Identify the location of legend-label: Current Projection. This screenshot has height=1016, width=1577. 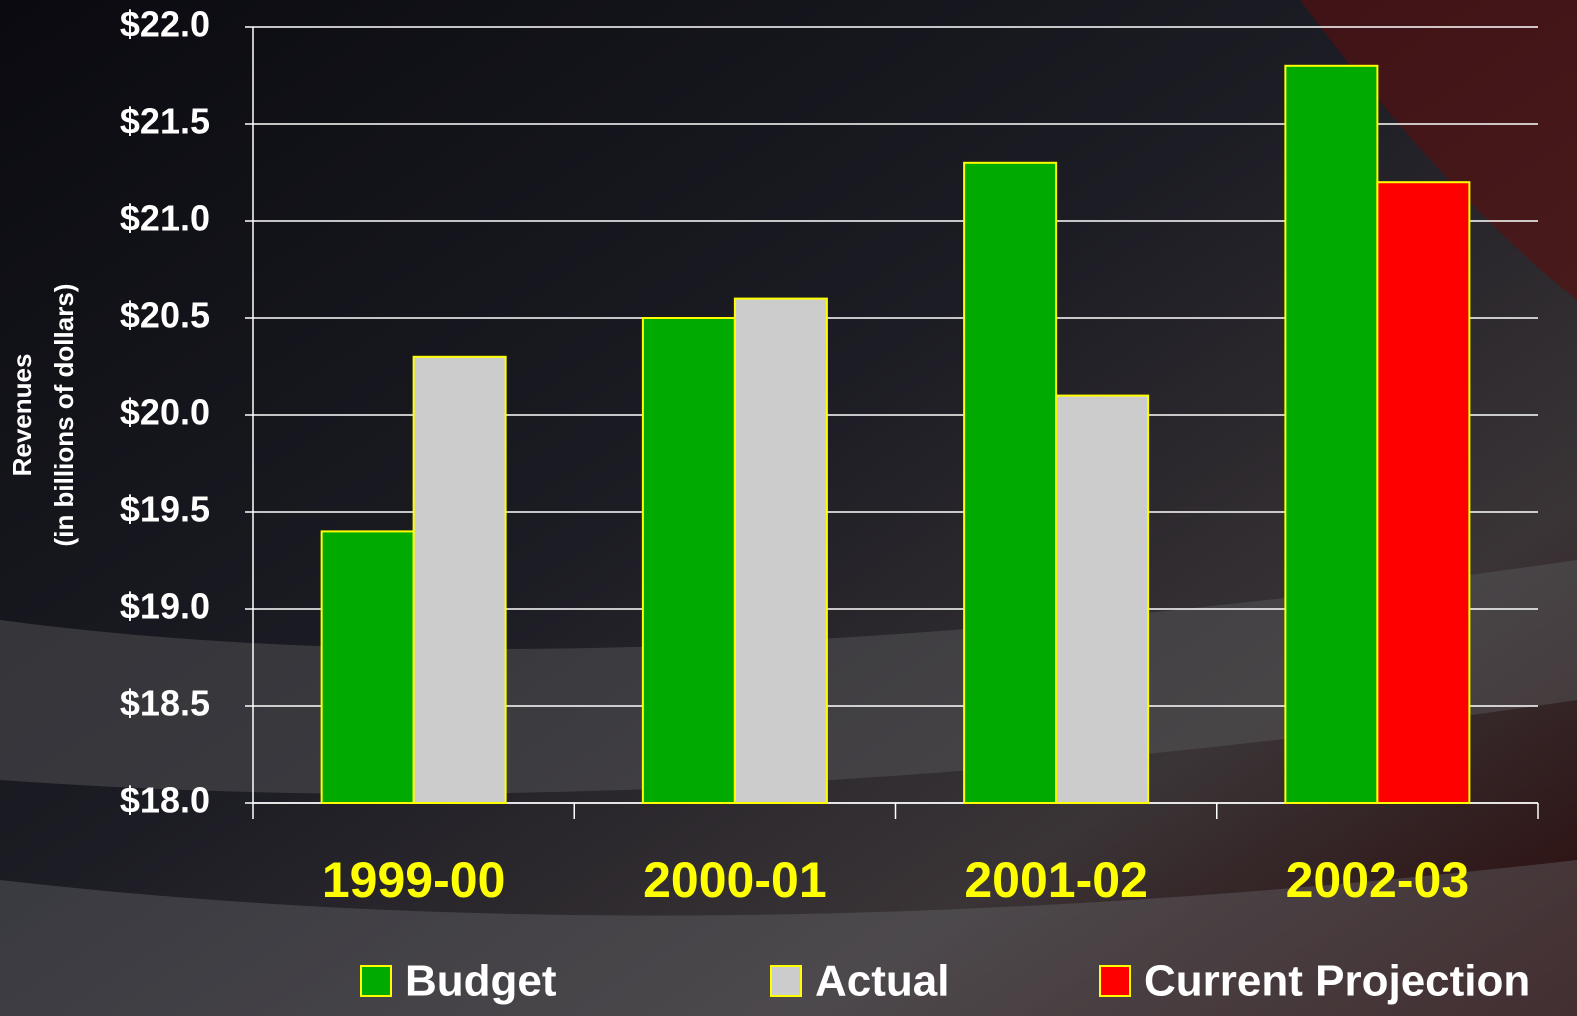
(1337, 981).